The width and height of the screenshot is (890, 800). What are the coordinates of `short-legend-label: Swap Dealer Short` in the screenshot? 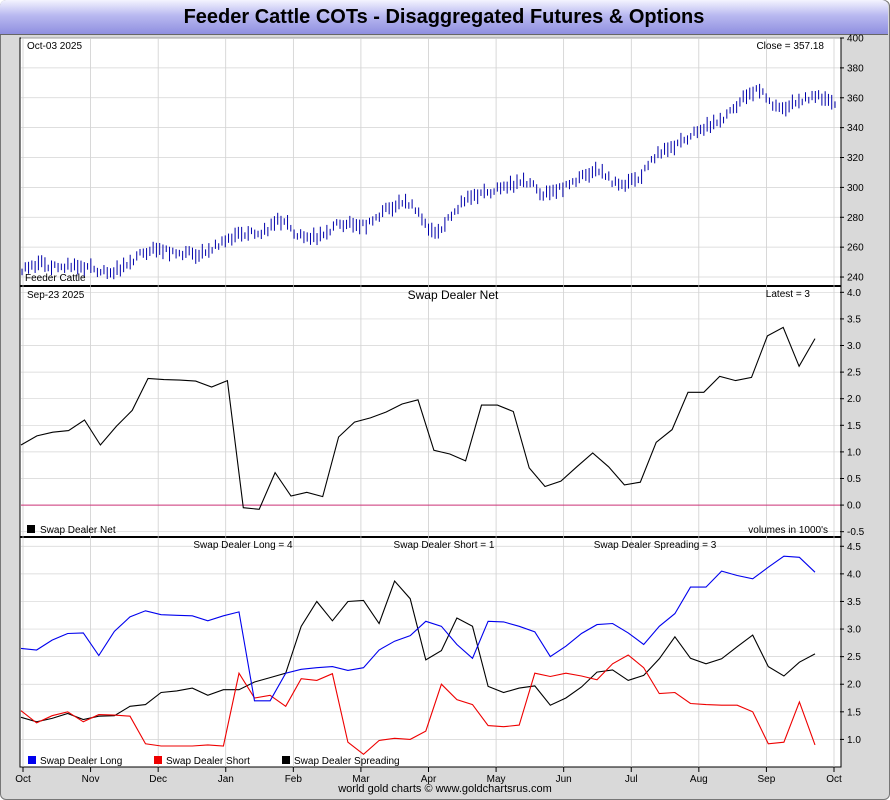 It's located at (208, 761).